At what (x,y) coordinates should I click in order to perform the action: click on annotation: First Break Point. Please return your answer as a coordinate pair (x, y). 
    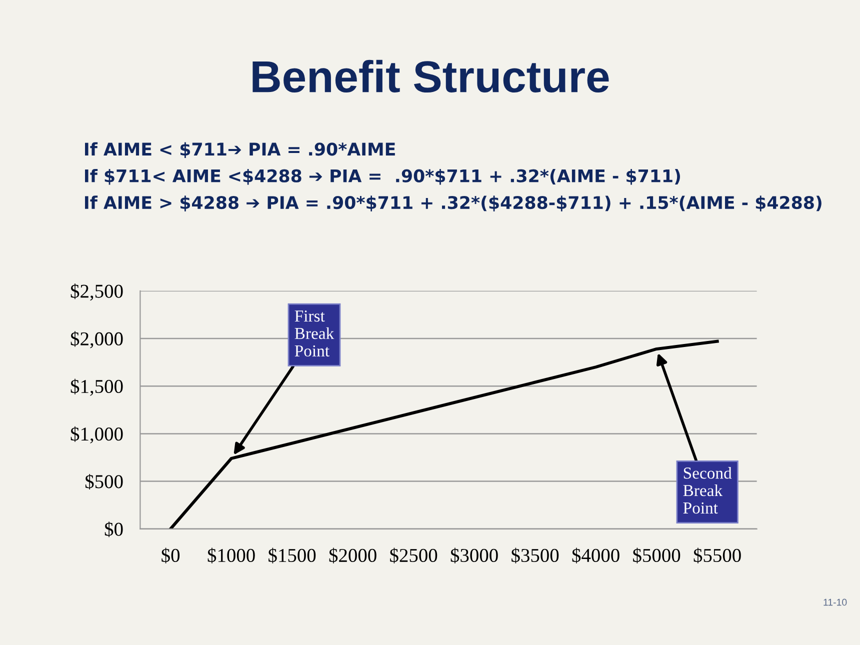
    Looking at the image, I should click on (314, 333).